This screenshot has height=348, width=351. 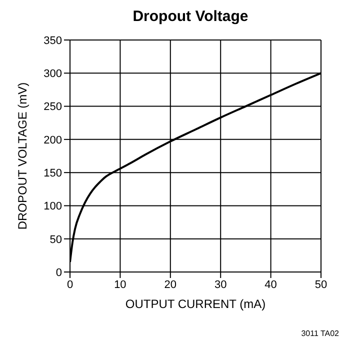 I want to click on y-tick-label: 150, so click(x=53, y=173).